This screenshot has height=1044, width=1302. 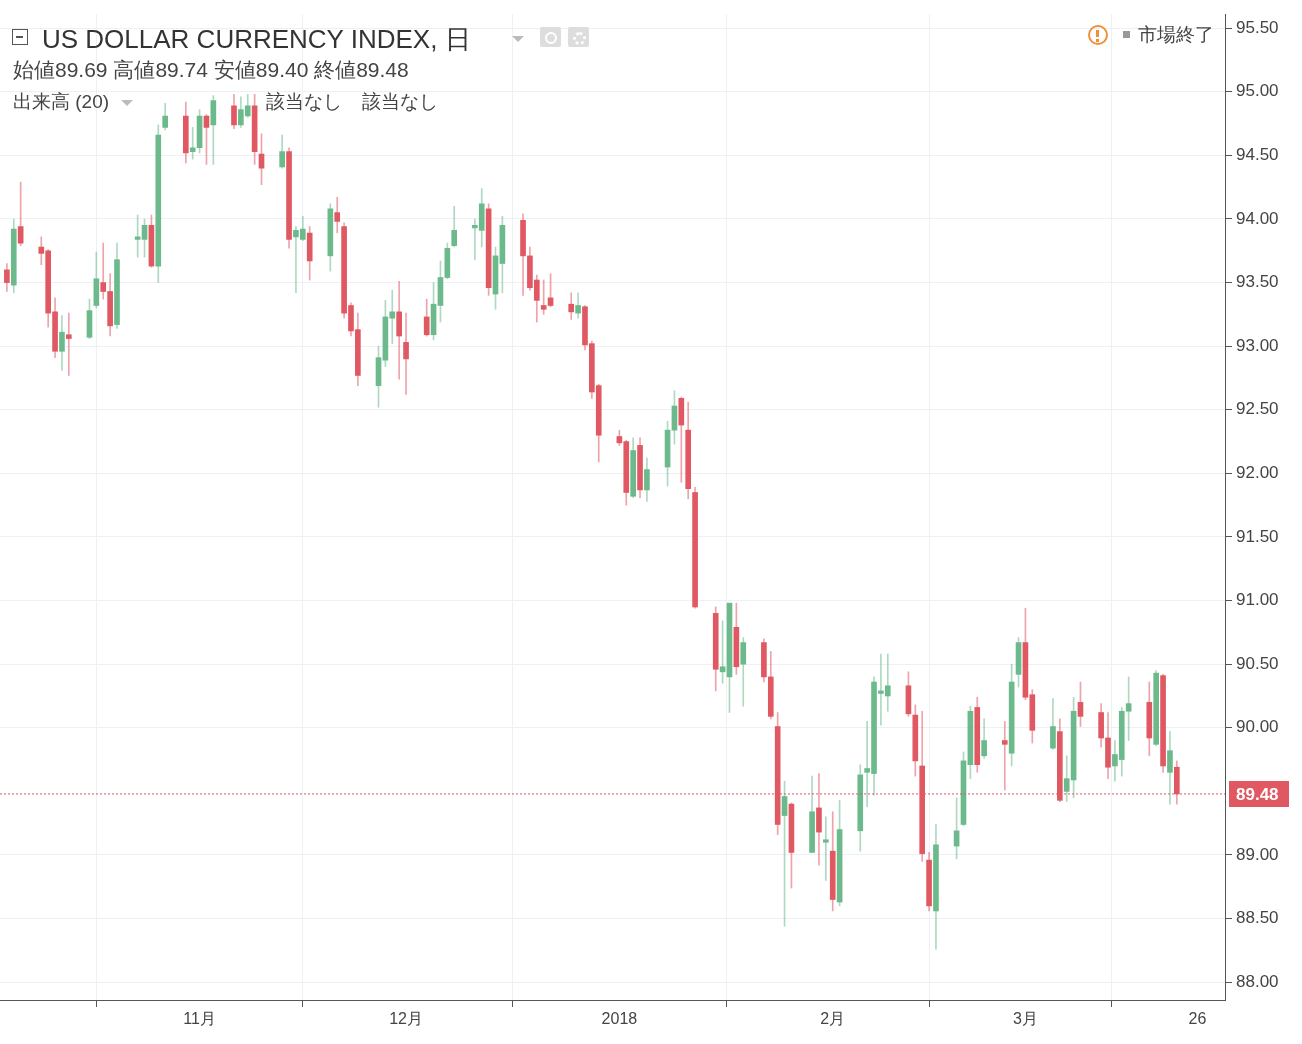 What do you see at coordinates (1257, 473) in the screenshot?
I see `y-tick-label: 92.00` at bounding box center [1257, 473].